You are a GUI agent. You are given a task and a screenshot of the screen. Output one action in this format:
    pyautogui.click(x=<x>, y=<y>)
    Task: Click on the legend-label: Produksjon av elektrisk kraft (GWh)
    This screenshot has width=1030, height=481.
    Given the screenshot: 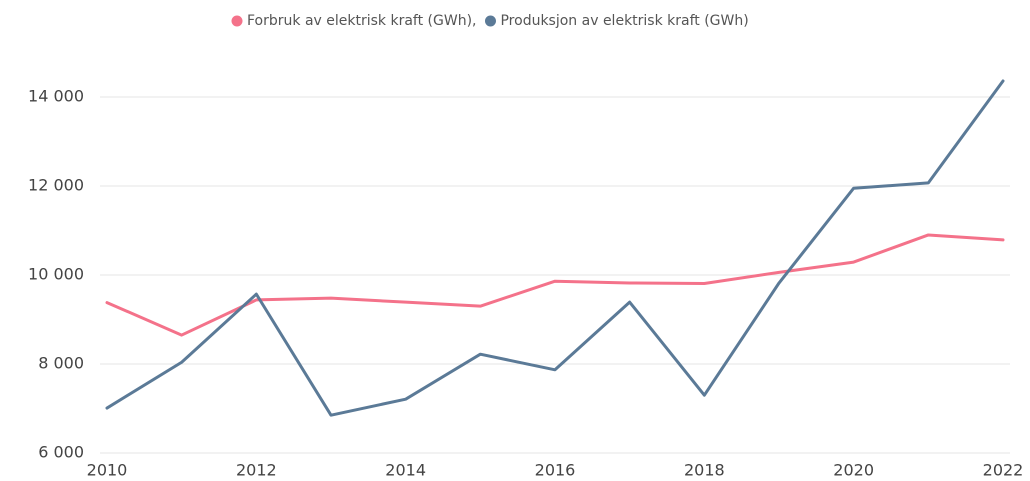 What is the action you would take?
    pyautogui.click(x=624, y=21)
    